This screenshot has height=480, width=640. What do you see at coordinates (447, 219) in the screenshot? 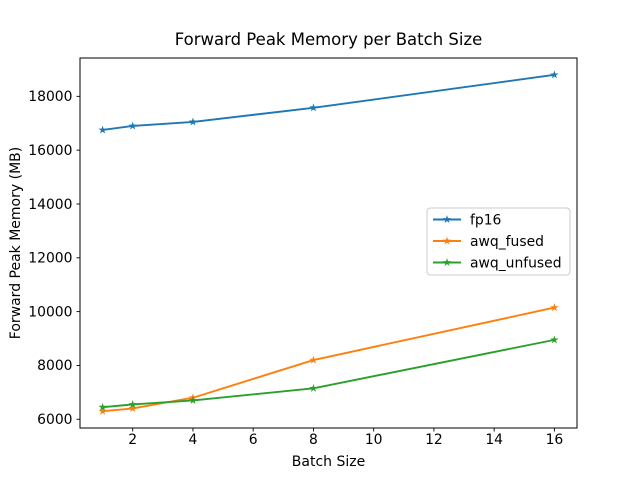
I see `legend-marker-fp16` at bounding box center [447, 219].